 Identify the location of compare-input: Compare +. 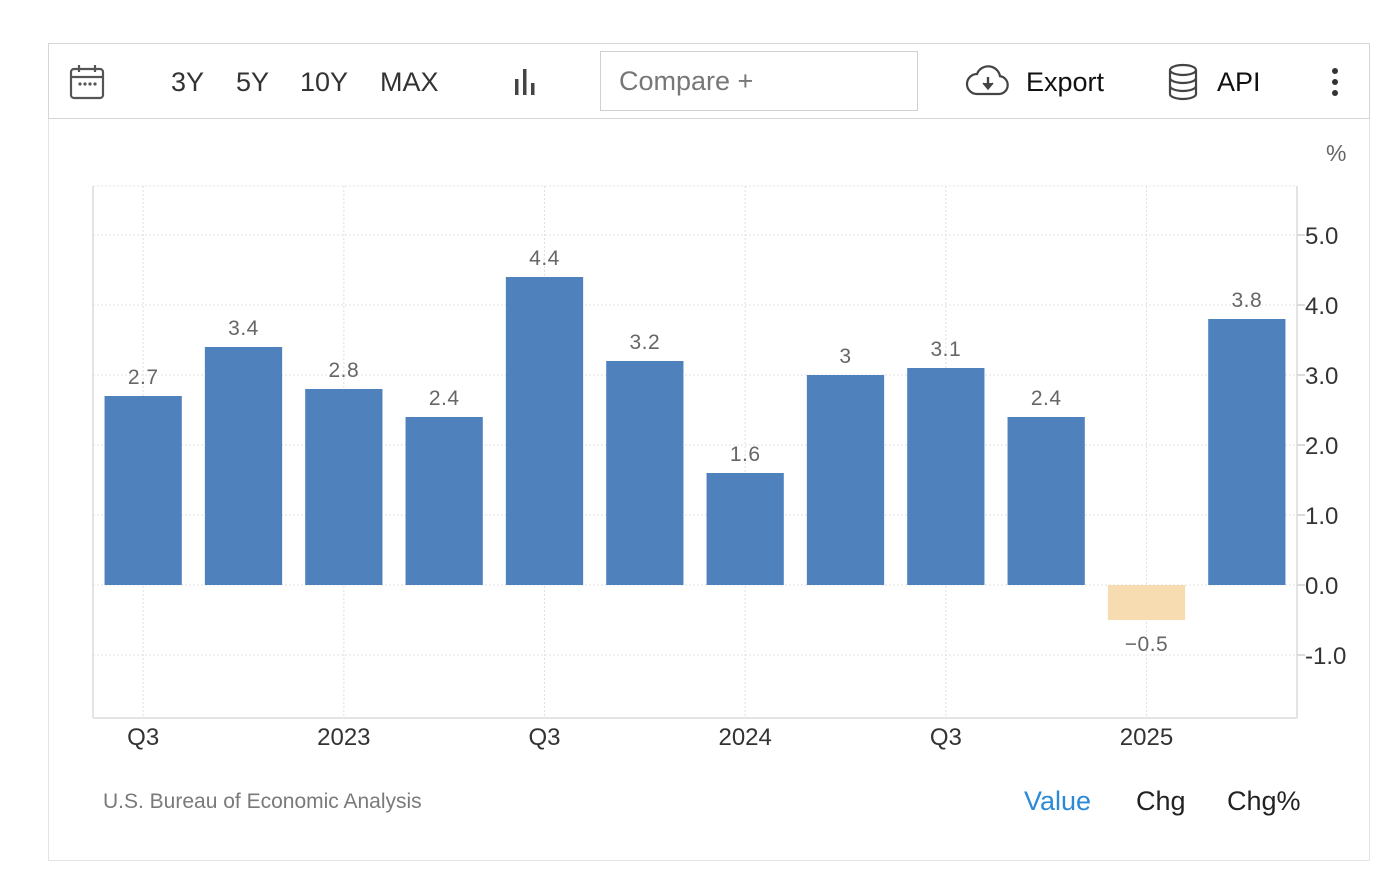
(759, 81).